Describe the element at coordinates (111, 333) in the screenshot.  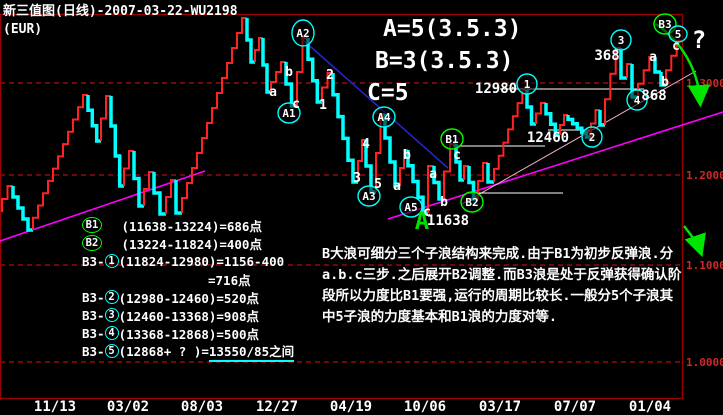
I see `wave-badge: 4` at that location.